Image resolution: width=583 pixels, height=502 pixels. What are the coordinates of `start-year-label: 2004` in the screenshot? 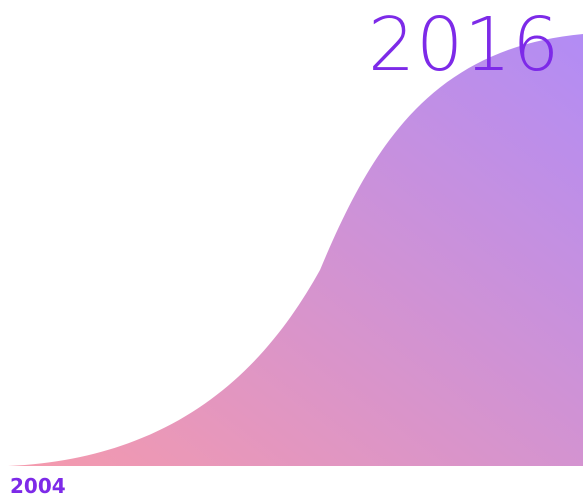 It's located at (38, 486).